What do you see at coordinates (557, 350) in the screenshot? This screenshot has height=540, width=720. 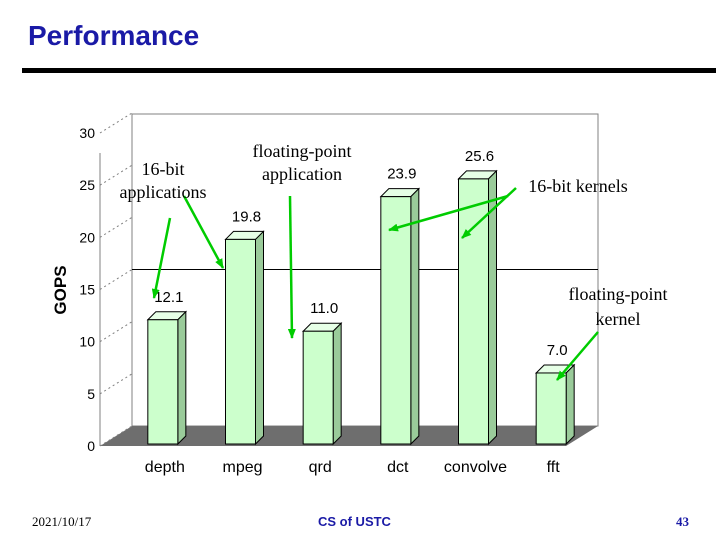 I see `data-label-fft: 7.0` at bounding box center [557, 350].